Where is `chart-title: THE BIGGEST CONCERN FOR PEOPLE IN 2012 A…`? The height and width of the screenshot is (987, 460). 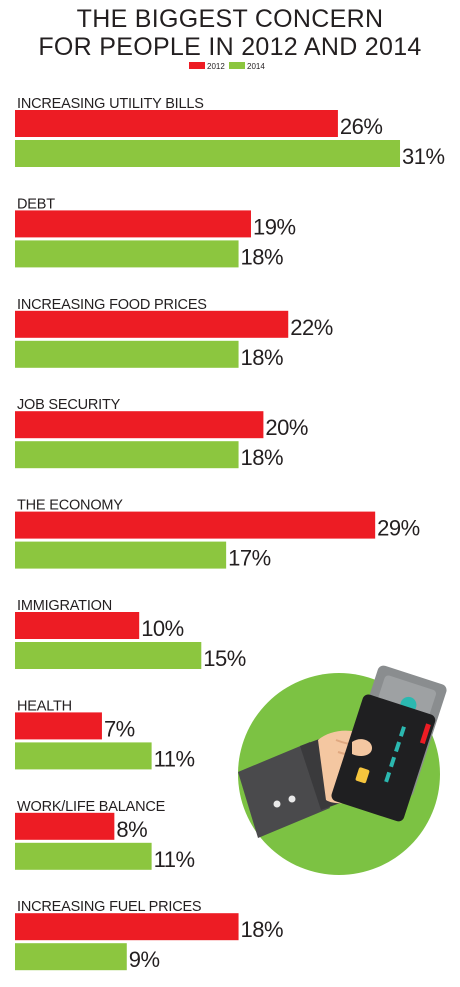
chart-title: THE BIGGEST CONCERN FOR PEOPLE IN 2012 A… is located at coordinates (229, 33).